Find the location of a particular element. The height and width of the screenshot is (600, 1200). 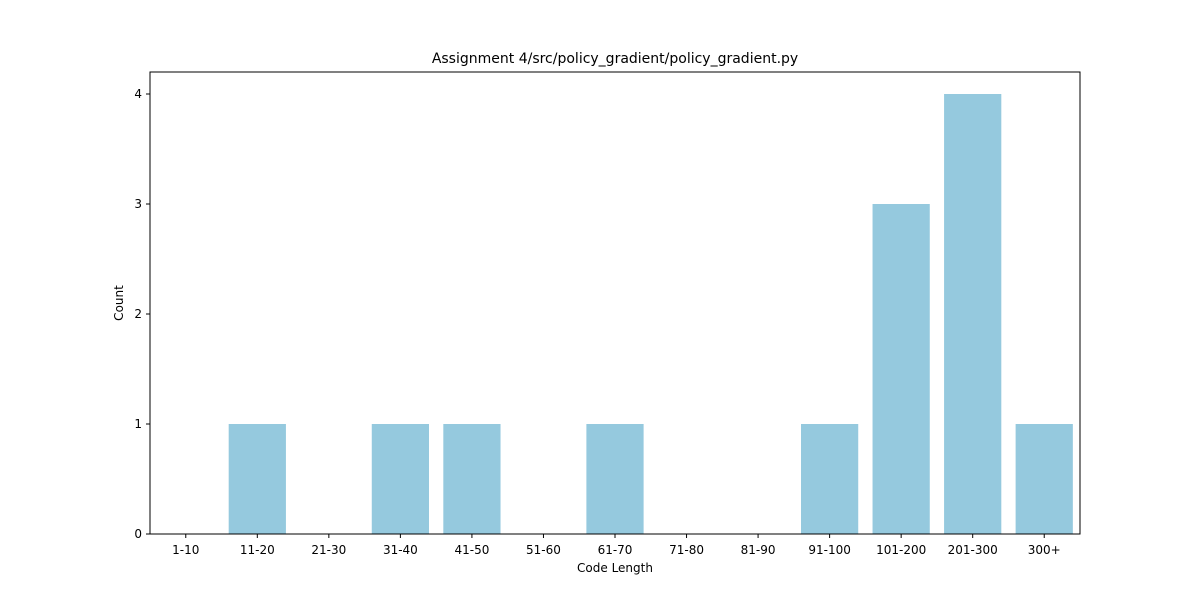

y-tick-label: 1 is located at coordinates (138, 424).